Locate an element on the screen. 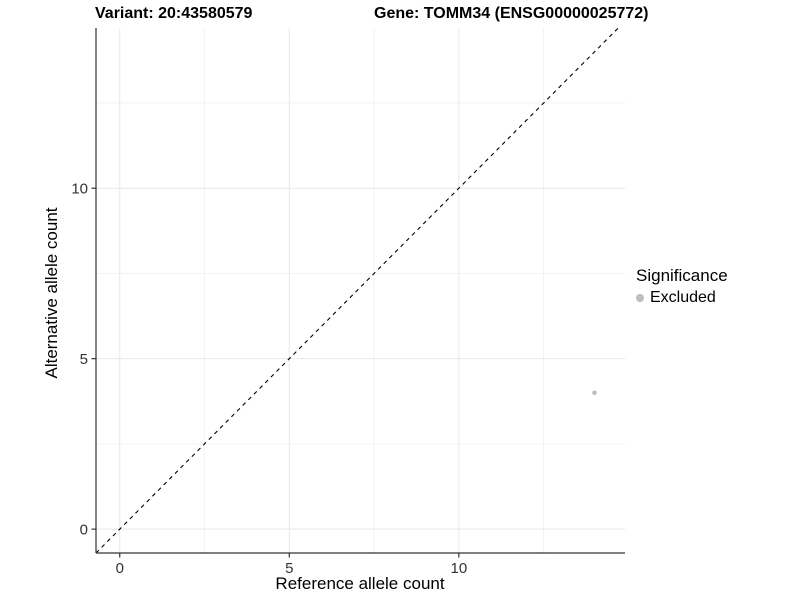 The height and width of the screenshot is (600, 800). y-tick-label: 5 is located at coordinates (84, 359).